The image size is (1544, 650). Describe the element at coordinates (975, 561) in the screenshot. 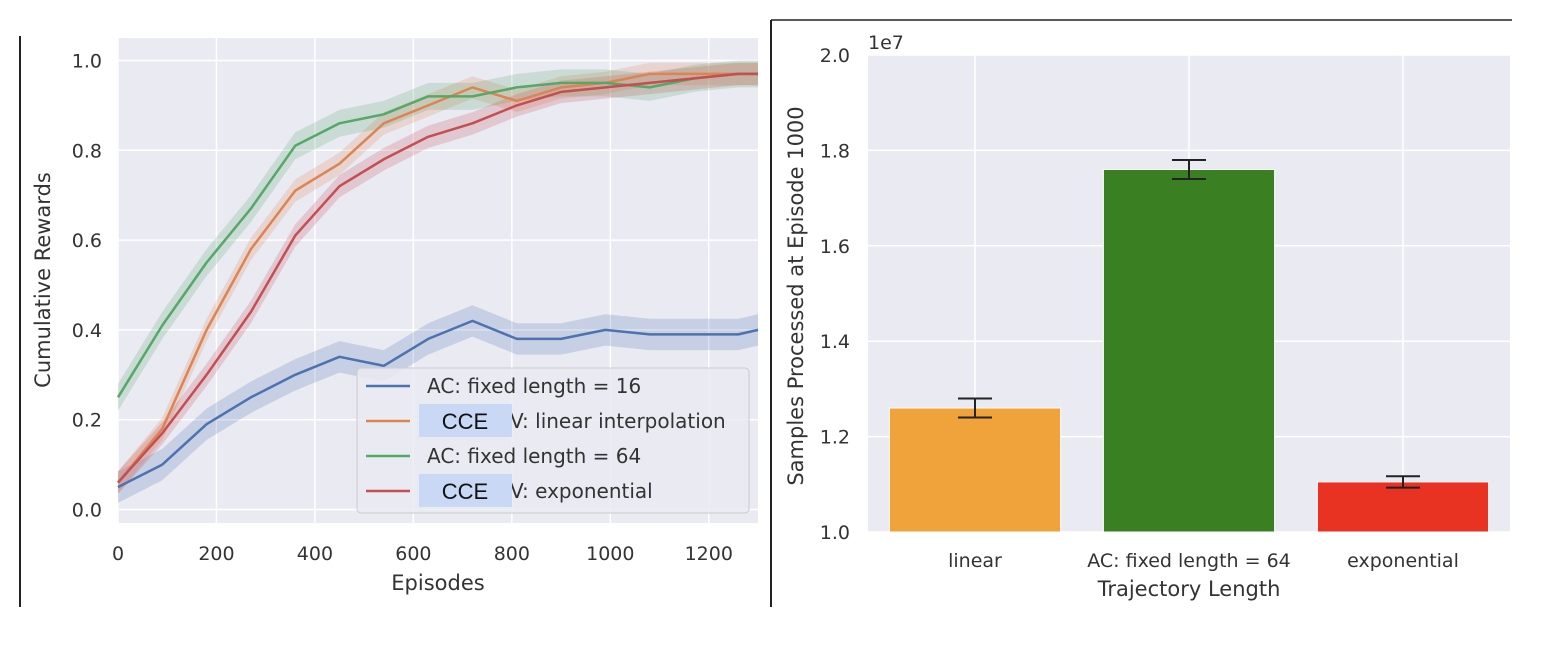

I see `bar-chart-x-tick-label: linear` at that location.